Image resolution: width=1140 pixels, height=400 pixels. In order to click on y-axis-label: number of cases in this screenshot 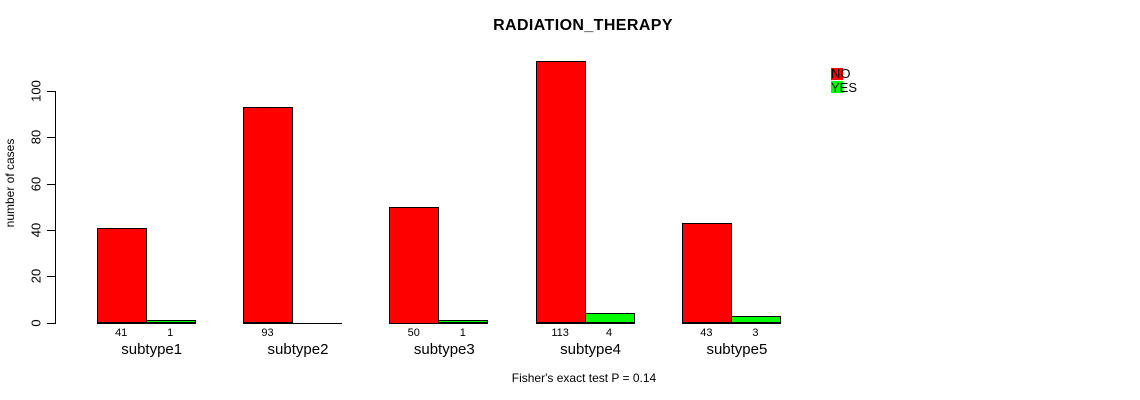, I will do `click(10, 183)`.